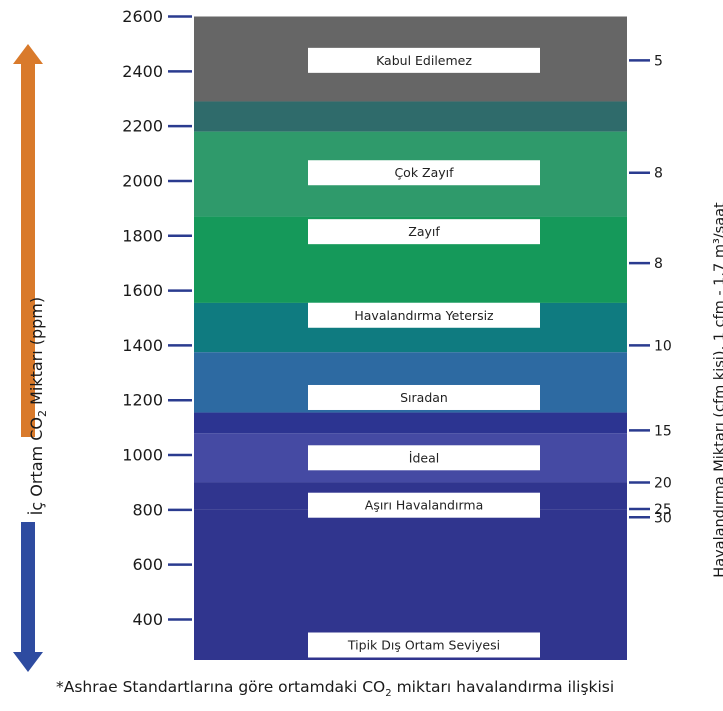 This screenshot has height=711, width=723. What do you see at coordinates (663, 518) in the screenshot?
I see `right-tick-label-7: 30` at bounding box center [663, 518].